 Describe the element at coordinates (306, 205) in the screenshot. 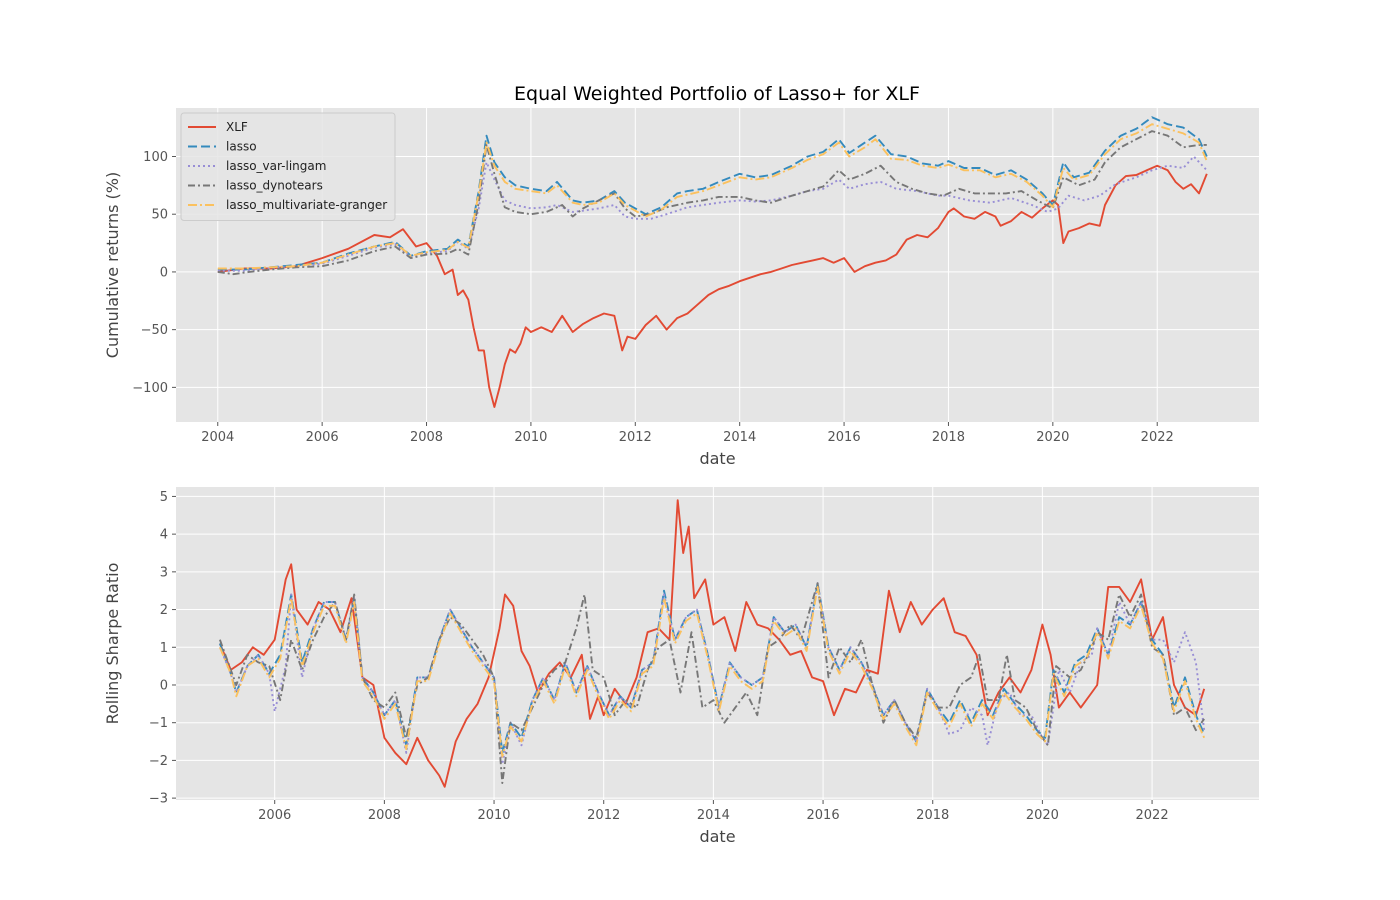

I see `legend-label-lasso-multivariate-granger: lasso_multivariate-granger` at that location.